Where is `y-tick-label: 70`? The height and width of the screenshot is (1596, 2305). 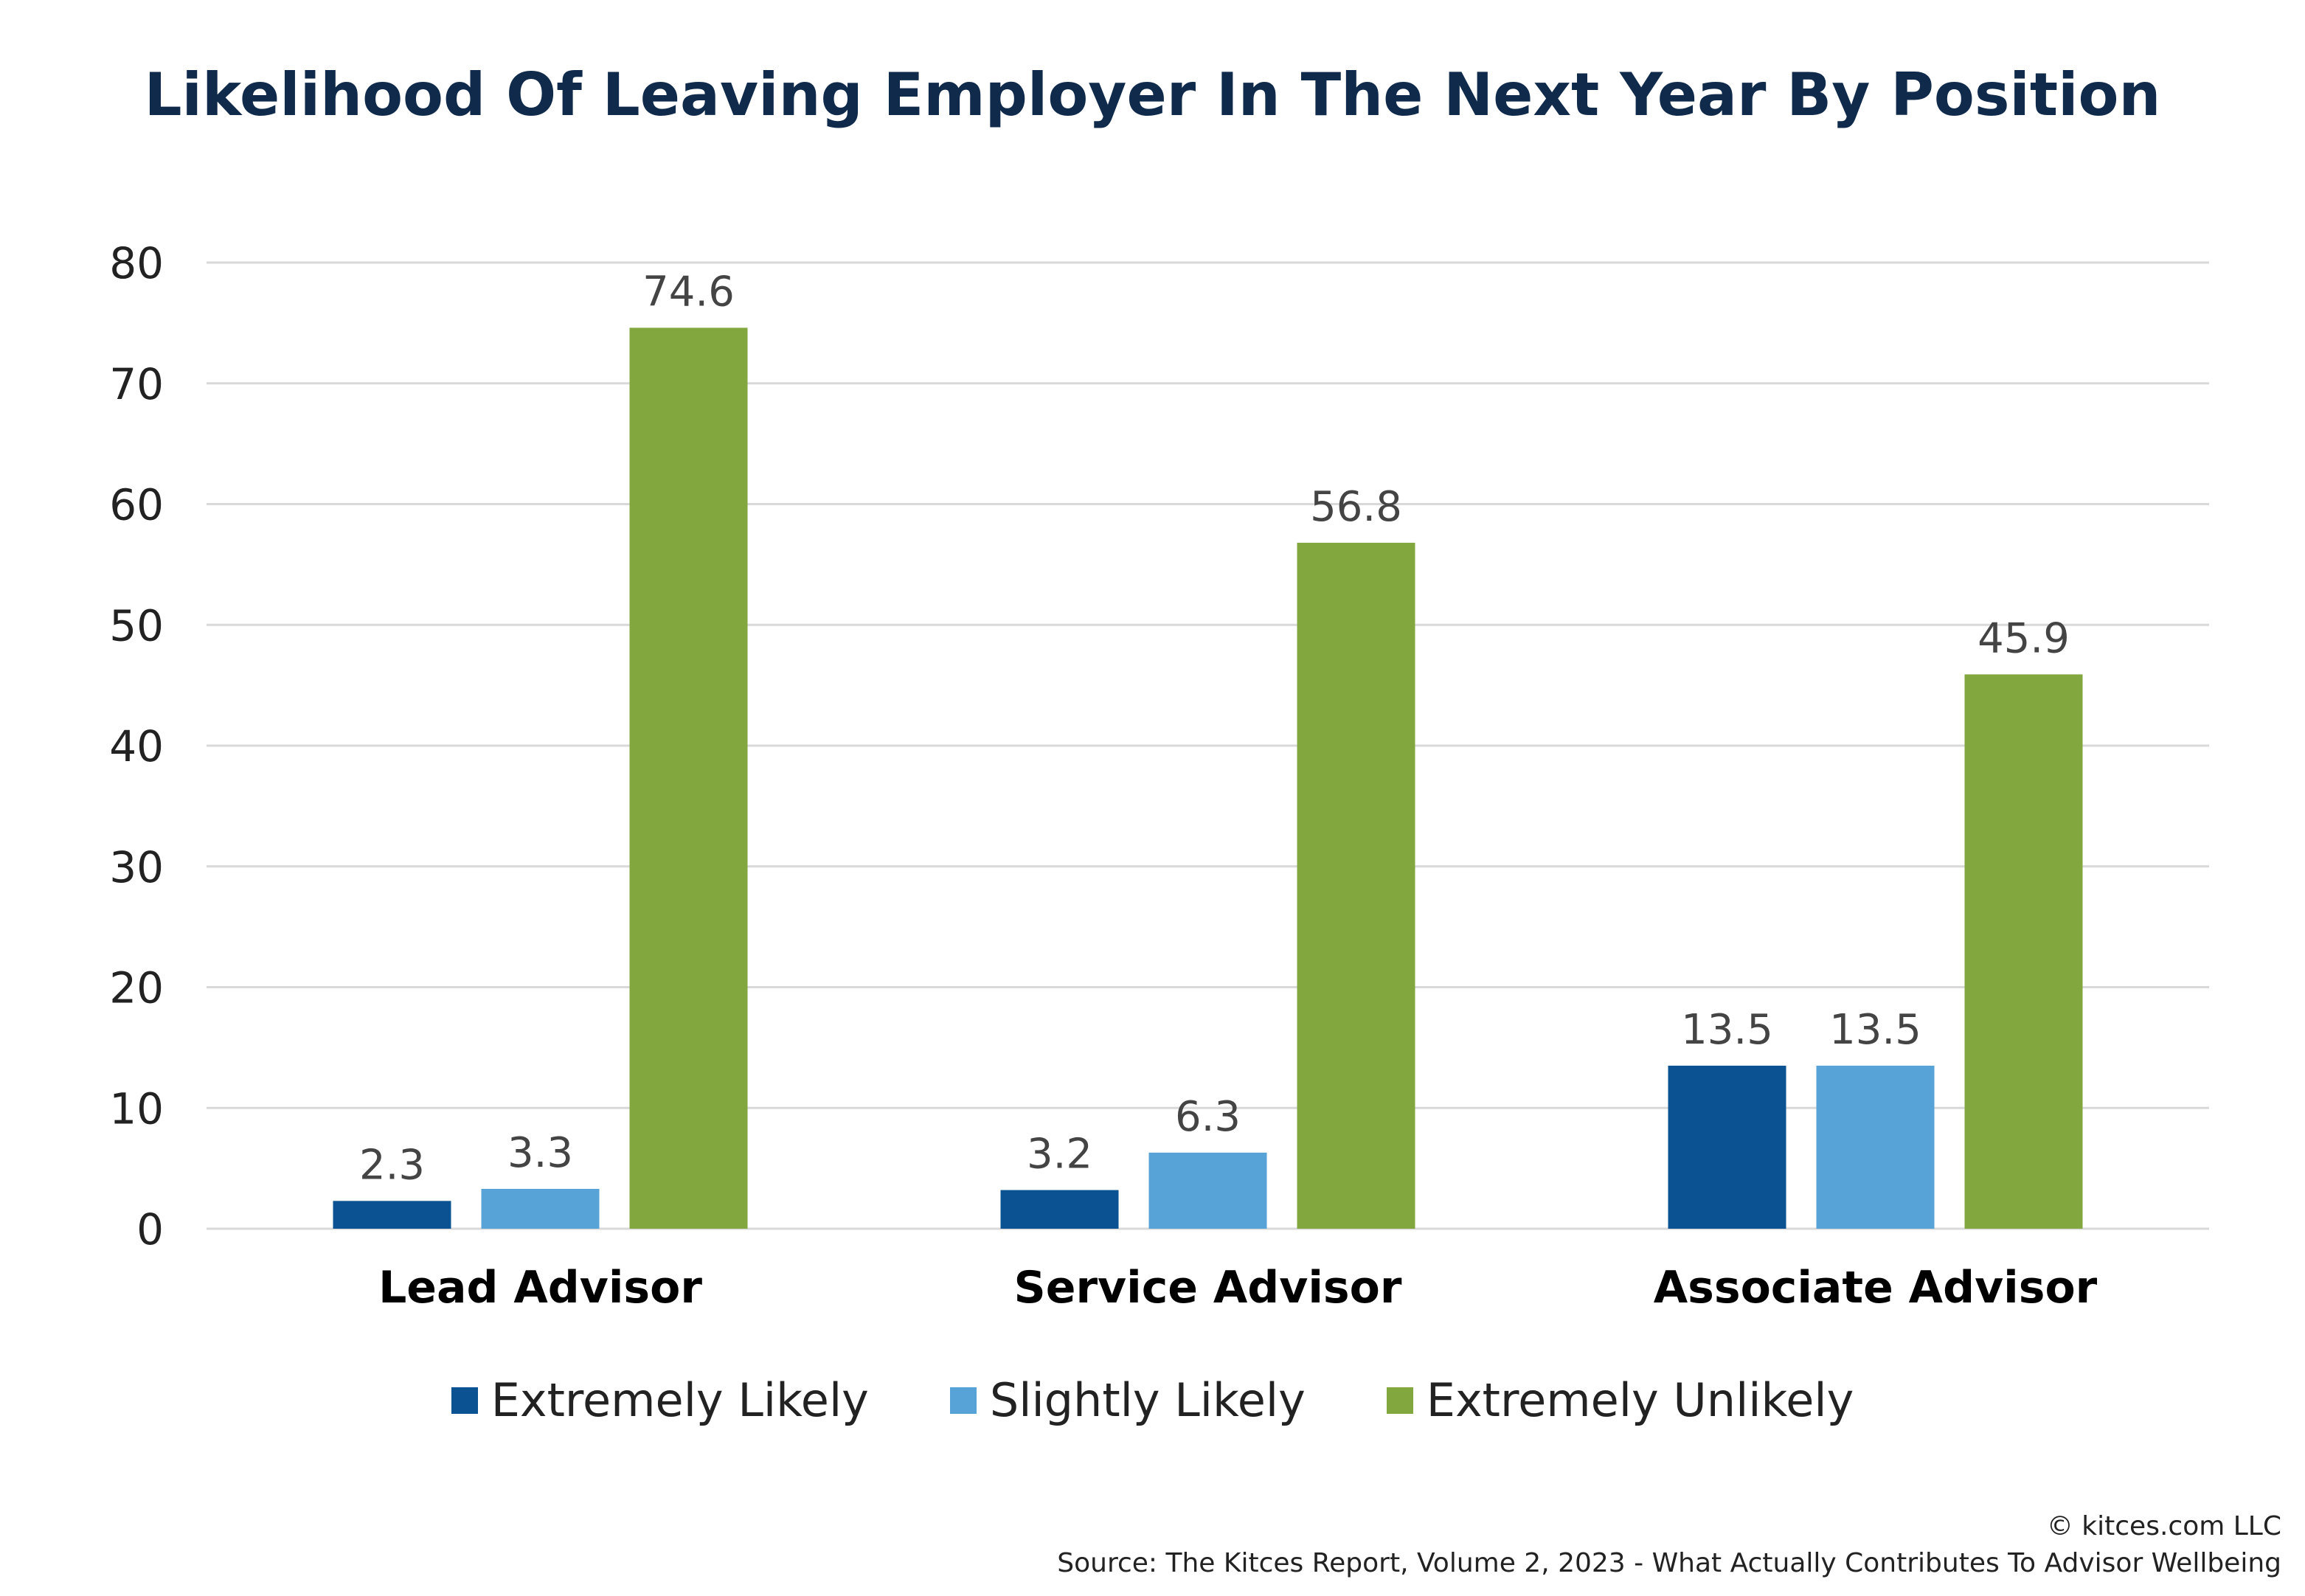 y-tick-label: 70 is located at coordinates (136, 384).